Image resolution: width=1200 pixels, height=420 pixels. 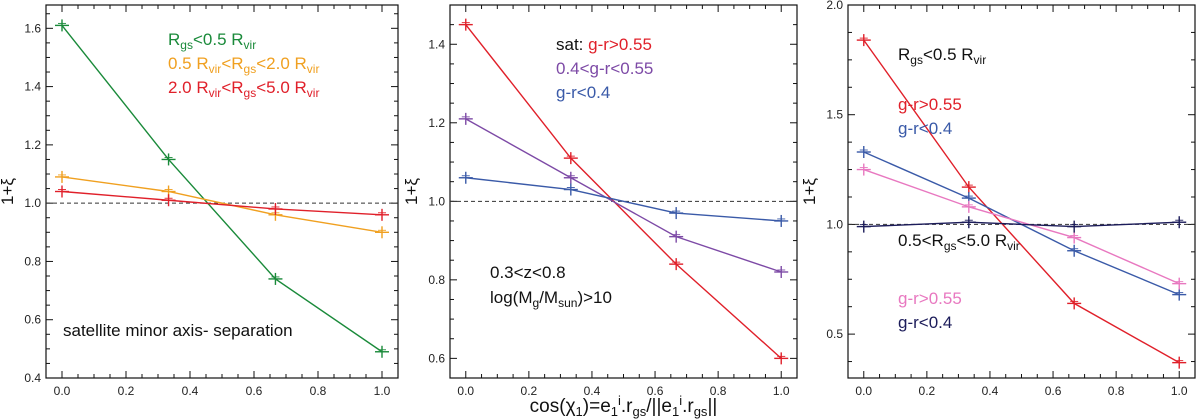 What do you see at coordinates (712, 406) in the screenshot?
I see `x-axis-label-part: ||` at bounding box center [712, 406].